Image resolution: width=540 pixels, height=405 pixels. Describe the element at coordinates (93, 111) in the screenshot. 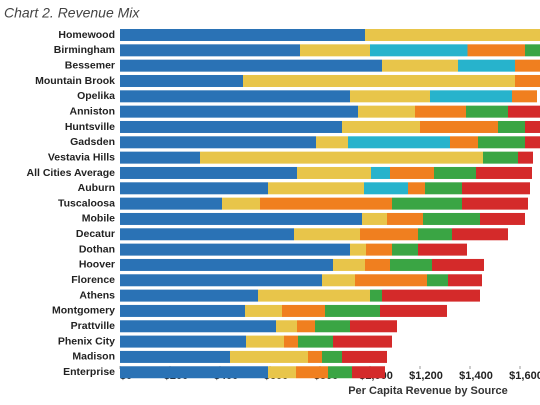

I see `y-tick-label: Anniston` at that location.